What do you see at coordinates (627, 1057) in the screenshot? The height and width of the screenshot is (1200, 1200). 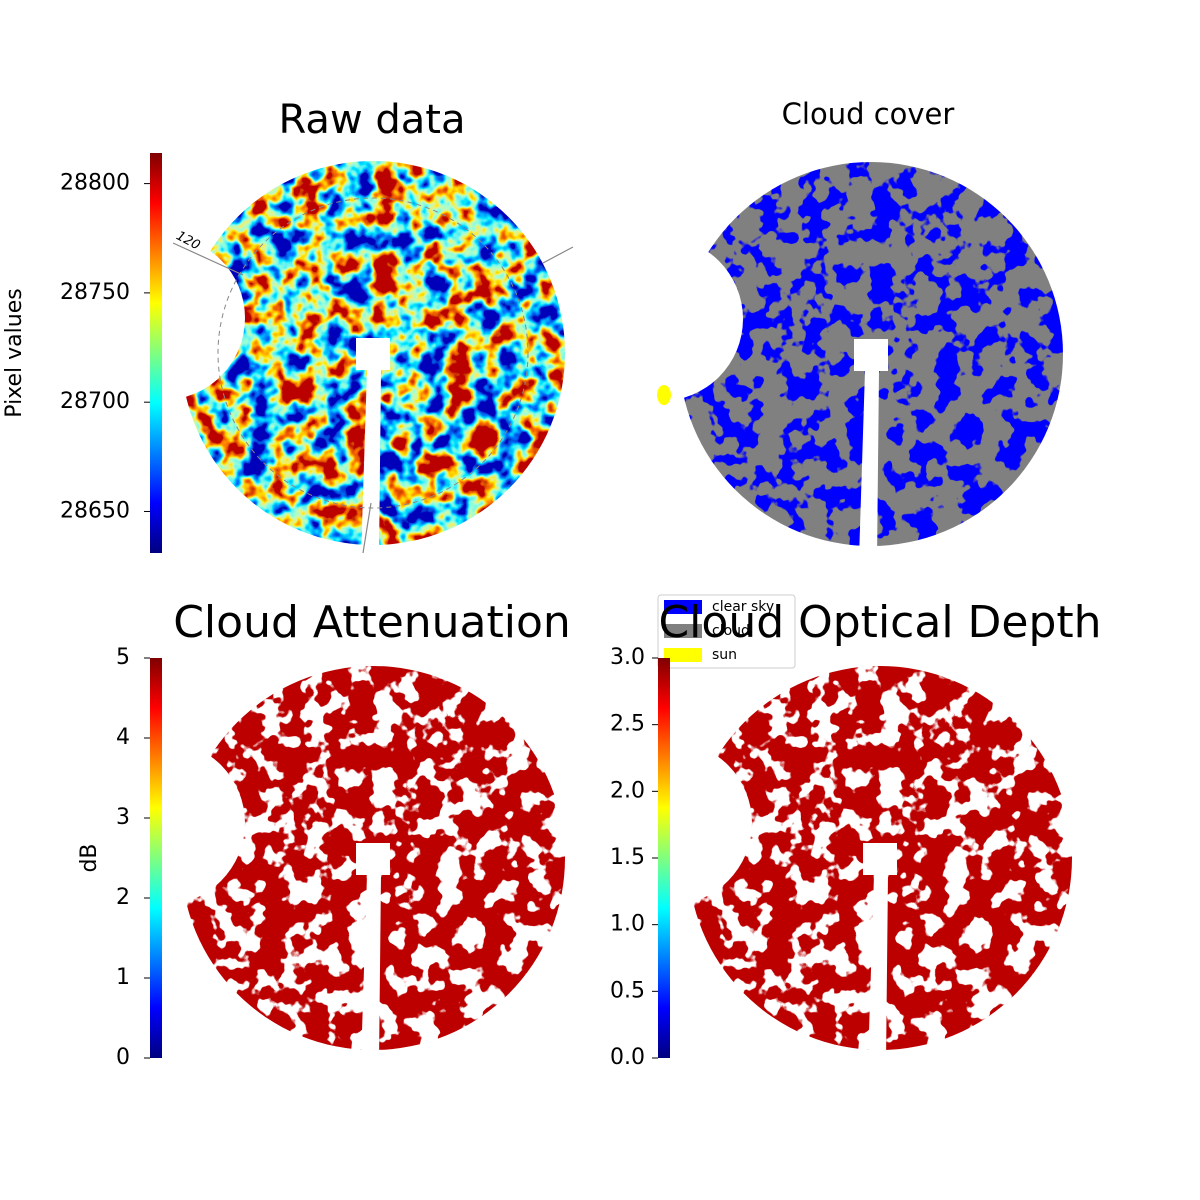 I see `colorbar-tick-label: 0.0` at bounding box center [627, 1057].